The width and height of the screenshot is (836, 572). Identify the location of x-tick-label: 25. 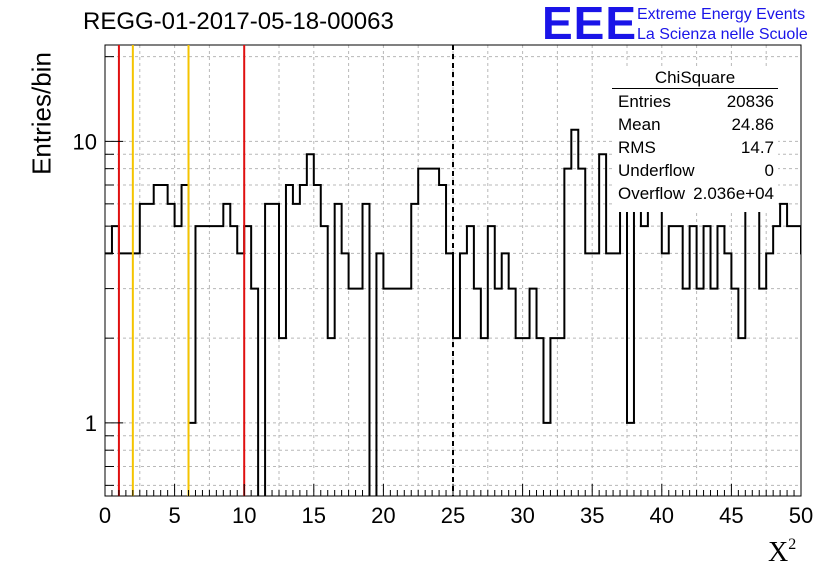
(453, 515).